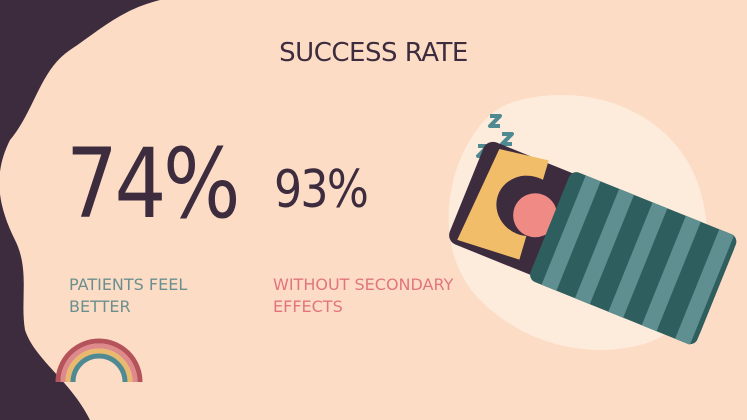  Describe the element at coordinates (128, 296) in the screenshot. I see `stat-caption-patients-better: PATIENTS FEEL BETTER` at that location.